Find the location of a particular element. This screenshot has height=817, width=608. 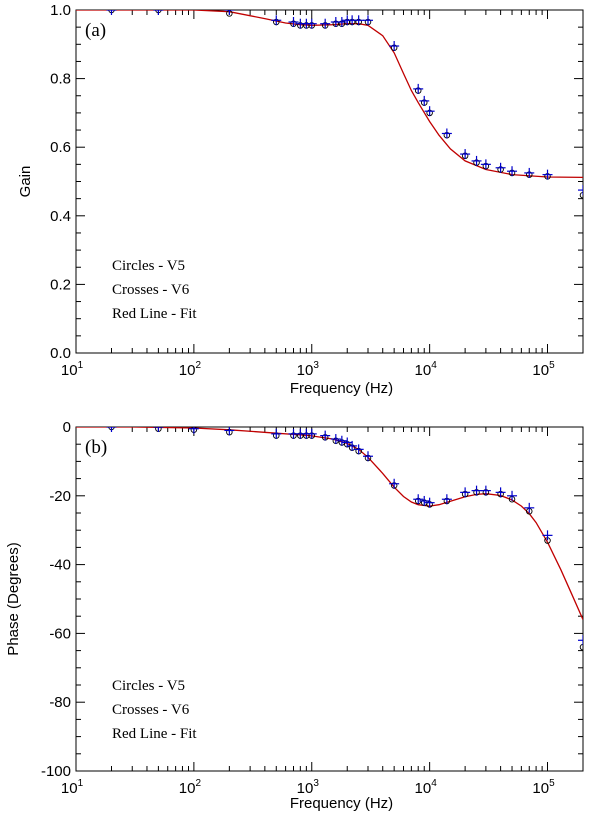

y-tick-label: 0 is located at coordinates (67, 427).